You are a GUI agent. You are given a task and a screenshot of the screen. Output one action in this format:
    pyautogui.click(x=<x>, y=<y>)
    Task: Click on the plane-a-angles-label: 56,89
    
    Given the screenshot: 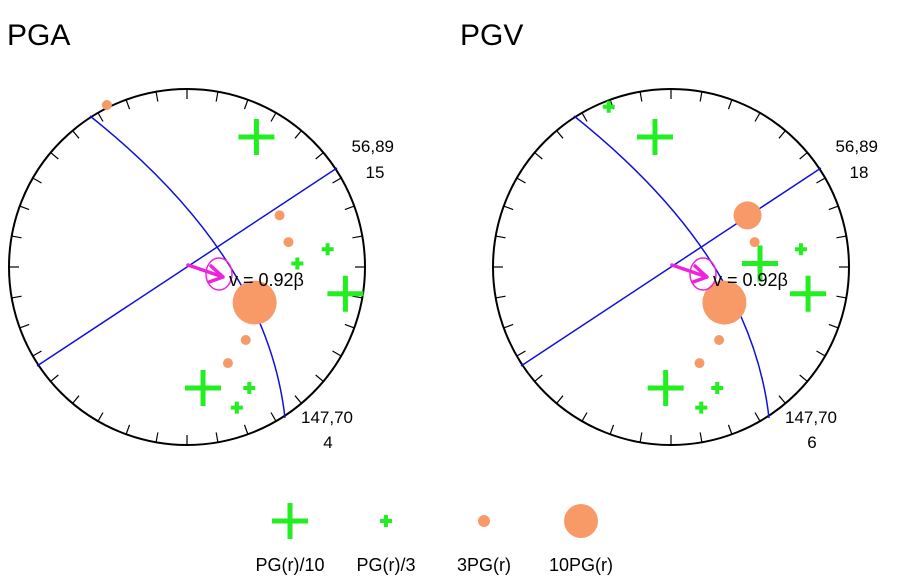 What is the action you would take?
    pyautogui.click(x=372, y=146)
    